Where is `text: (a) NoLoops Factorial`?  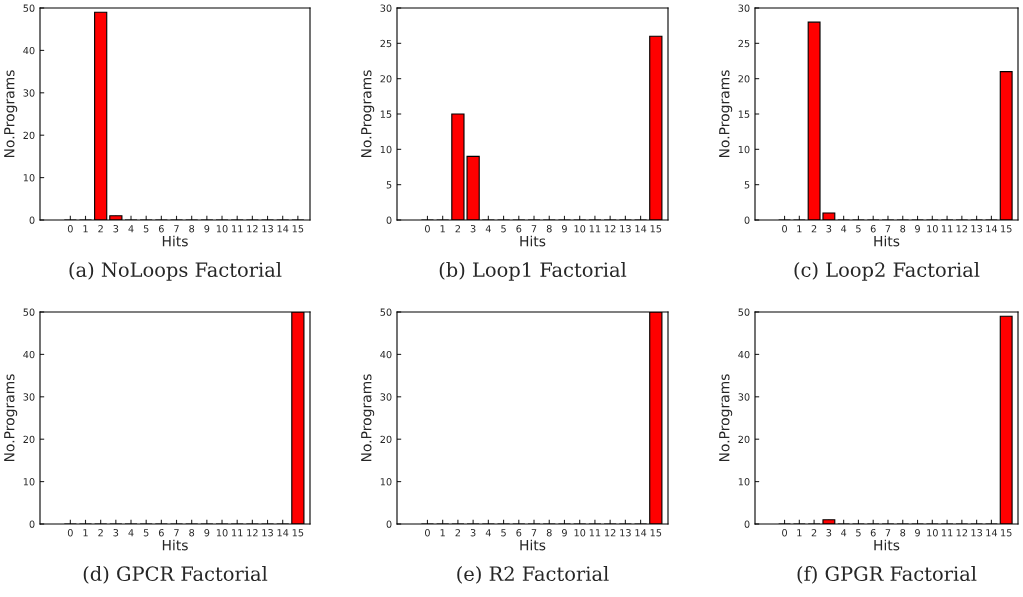 text: (a) NoLoops Factorial is located at coordinates (175, 271).